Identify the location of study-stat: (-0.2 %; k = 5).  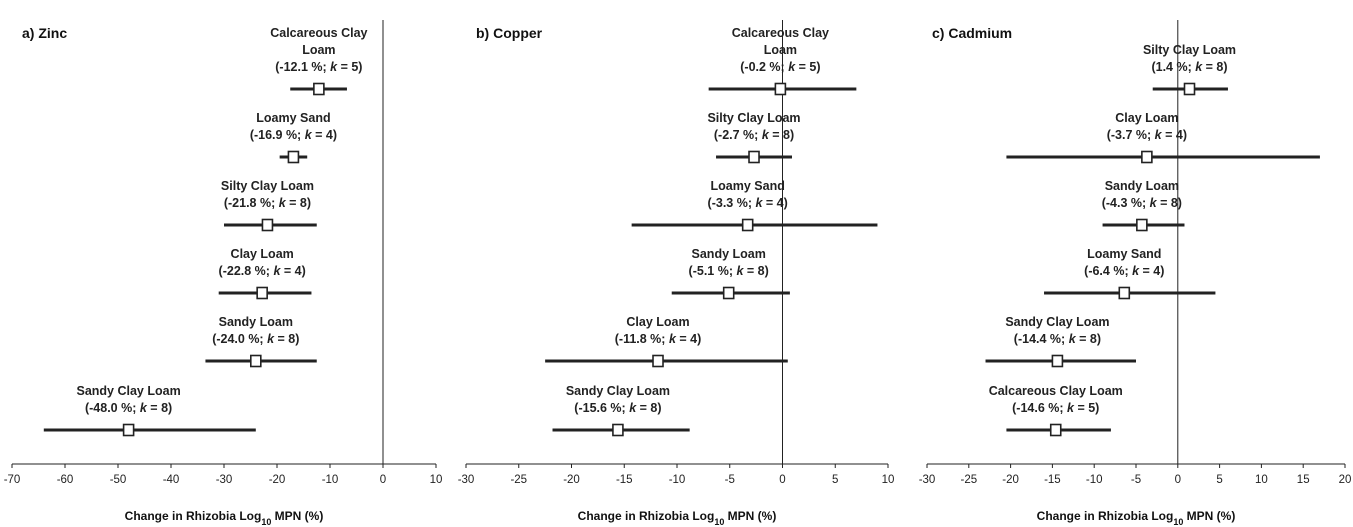
(780, 67).